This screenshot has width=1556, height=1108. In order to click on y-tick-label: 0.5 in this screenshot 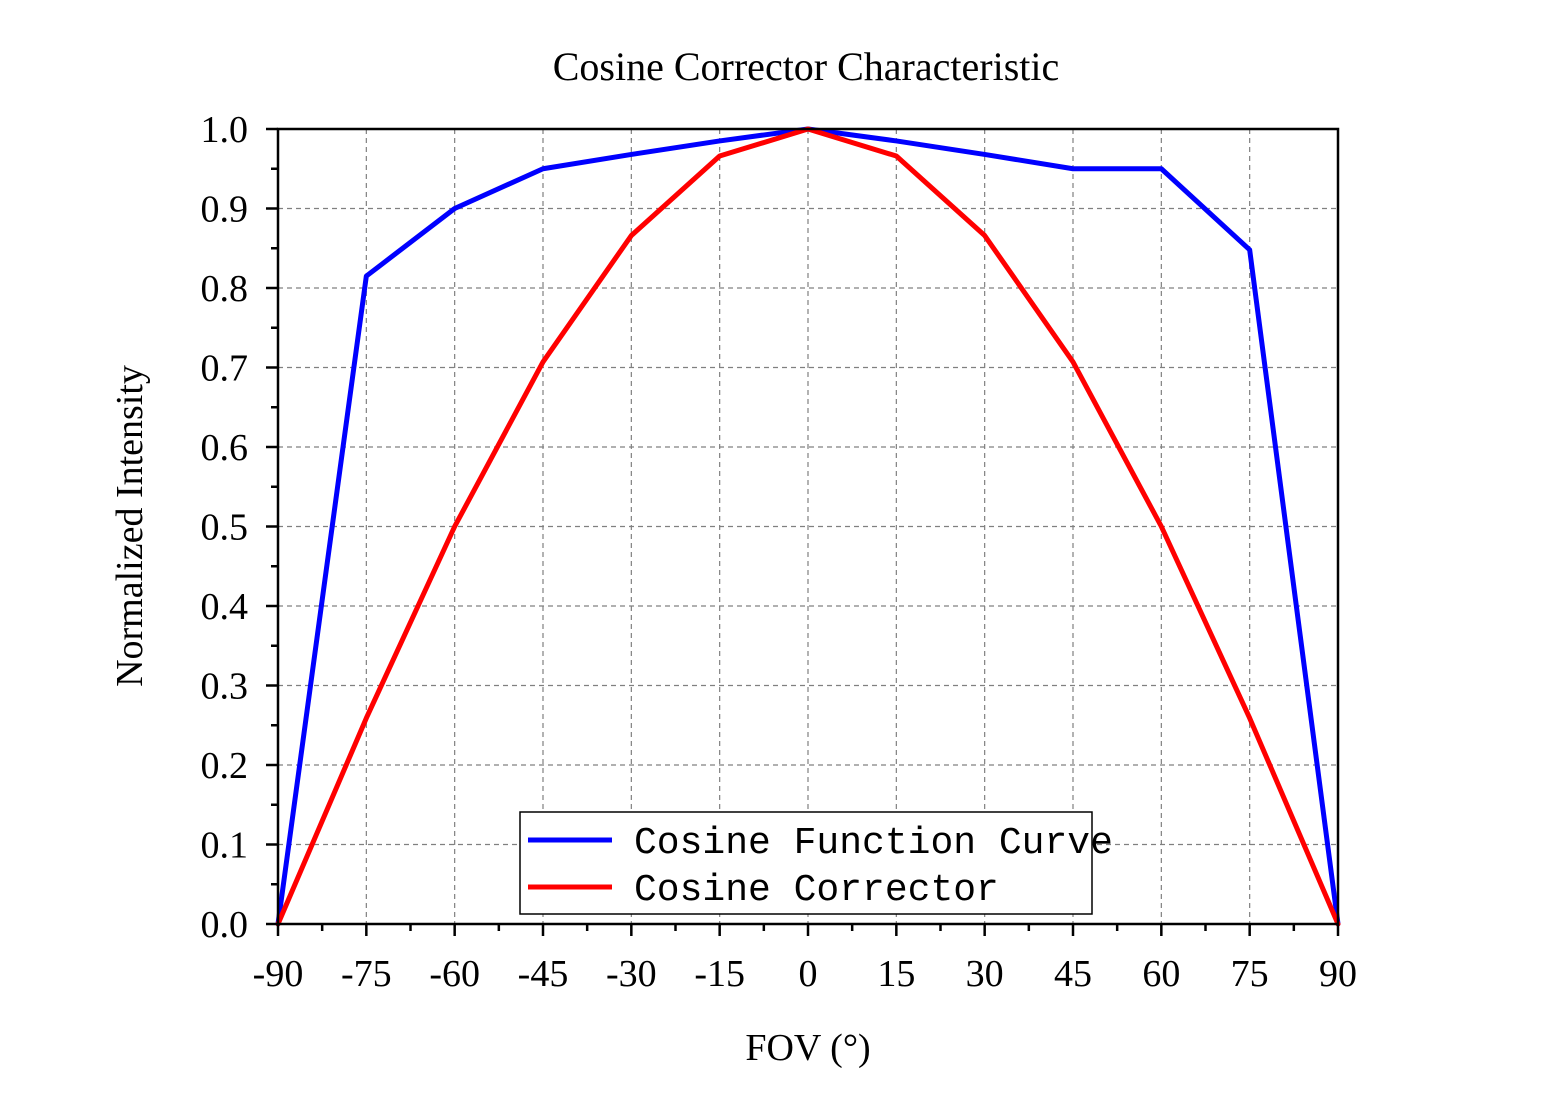, I will do `click(225, 528)`.